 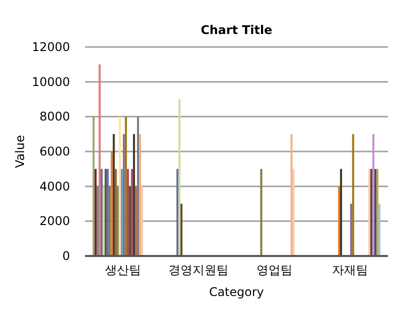 What do you see at coordinates (122, 270) in the screenshot?
I see `x-tick-label: 생산팀` at bounding box center [122, 270].